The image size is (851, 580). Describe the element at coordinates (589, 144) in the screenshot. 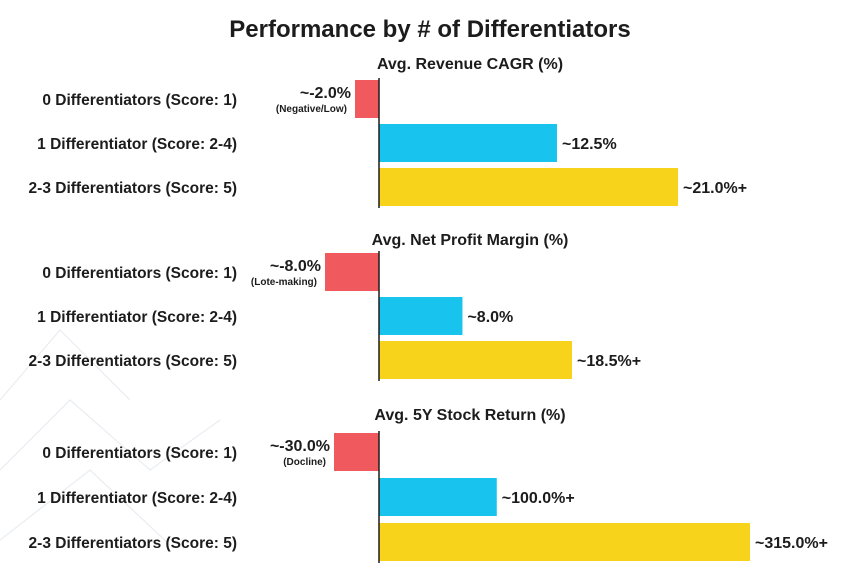

I see `value-label: ~12.5%` at that location.